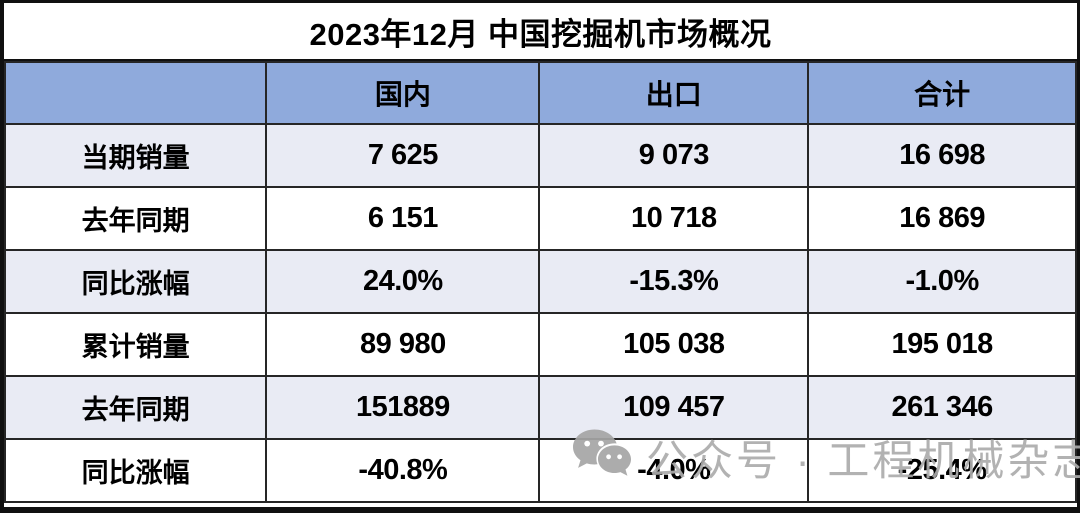  What do you see at coordinates (674, 218) in the screenshot?
I see `cell-value: 10 718` at bounding box center [674, 218].